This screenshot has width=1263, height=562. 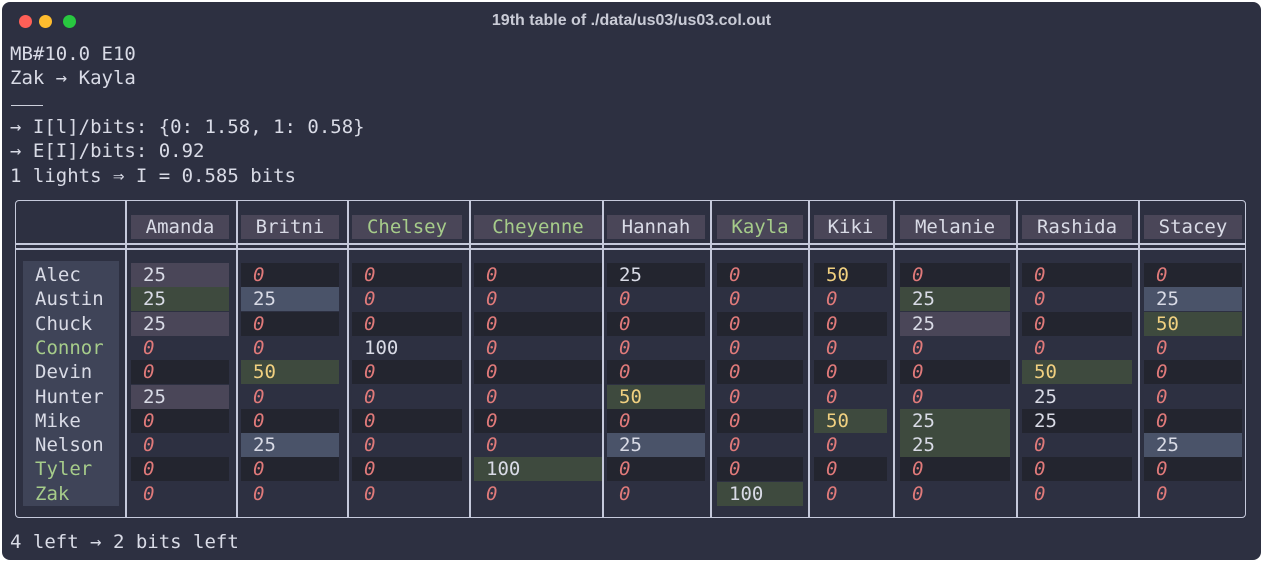 I want to click on column-header-cheyenne: Cheyenne, so click(x=538, y=227).